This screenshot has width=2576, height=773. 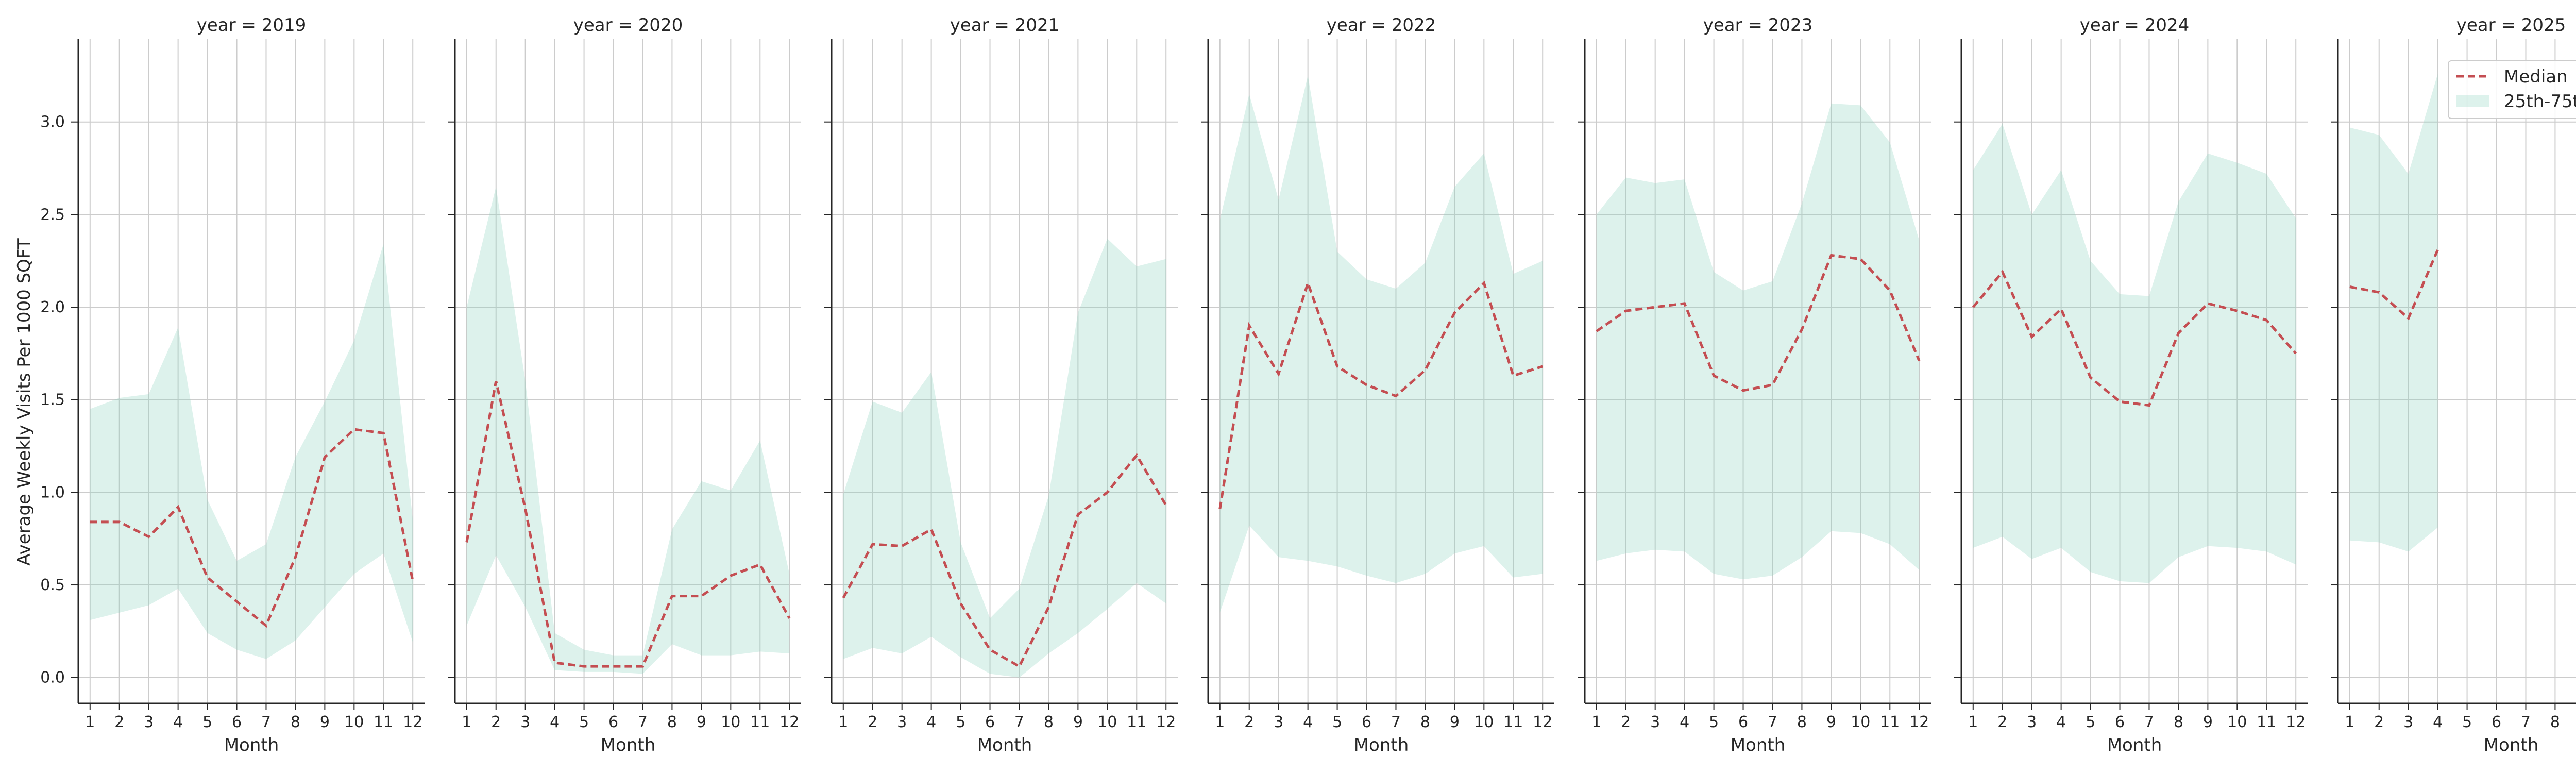 What do you see at coordinates (2472, 101) in the screenshot?
I see `legend-band-swatch` at bounding box center [2472, 101].